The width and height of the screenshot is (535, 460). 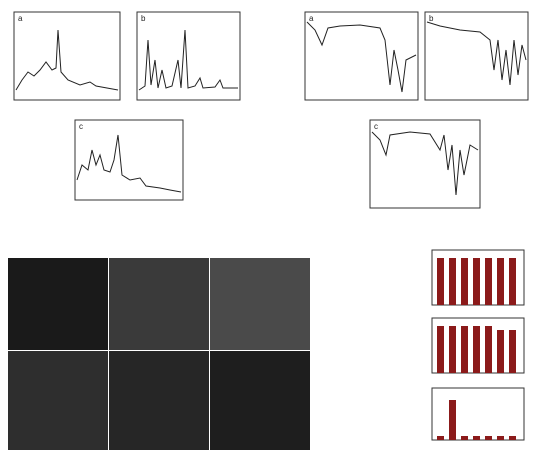 I want to click on xrd-panel: a, so click(x=67, y=56).